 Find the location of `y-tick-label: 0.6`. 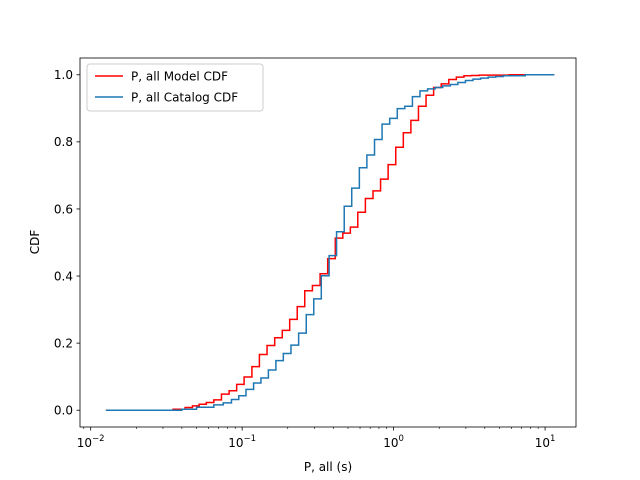

y-tick-label: 0.6 is located at coordinates (63, 209).